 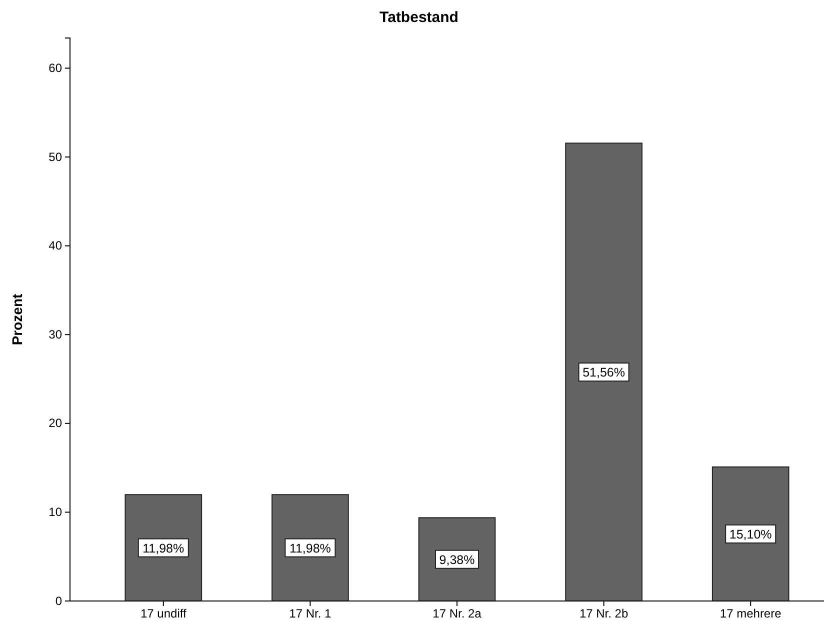 I want to click on y-tick-label: 50, so click(x=55, y=157).